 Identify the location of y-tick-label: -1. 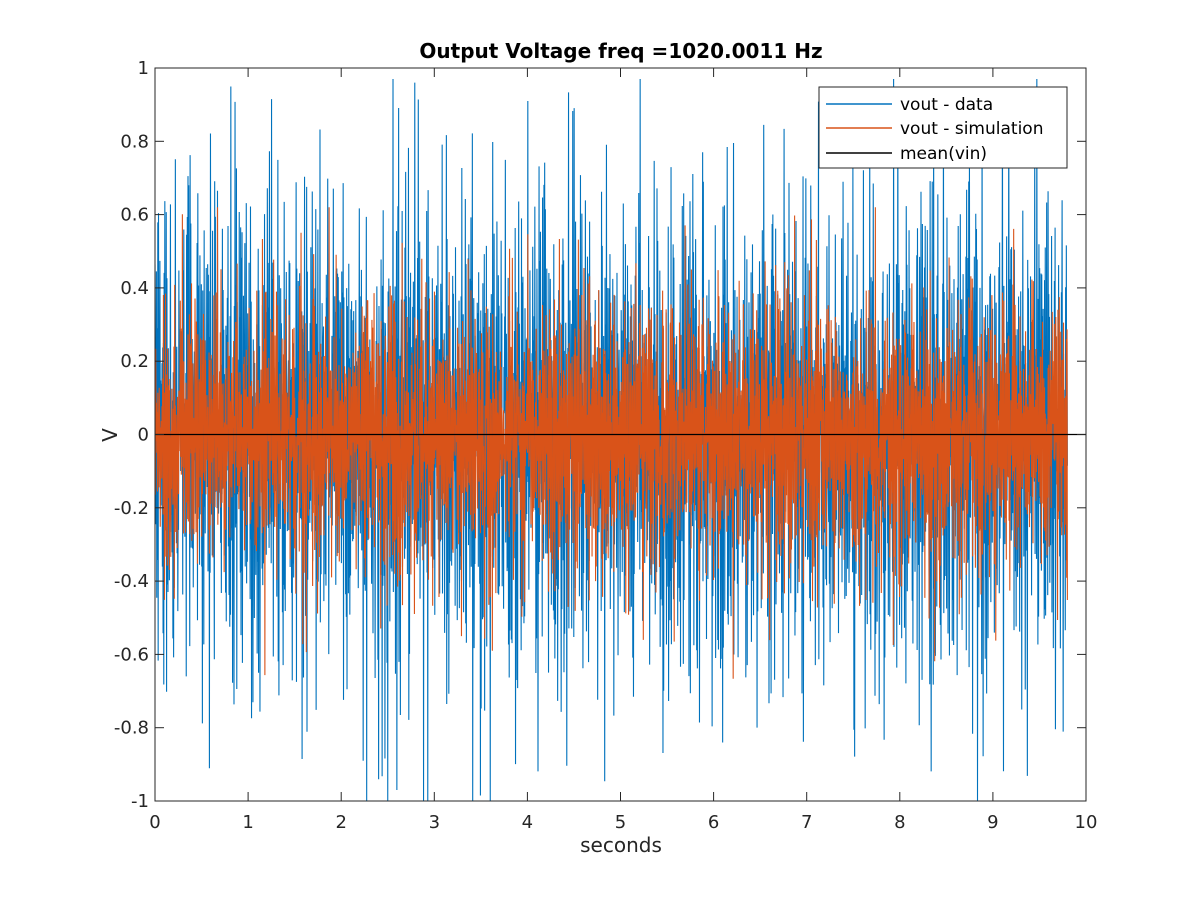
(140, 801).